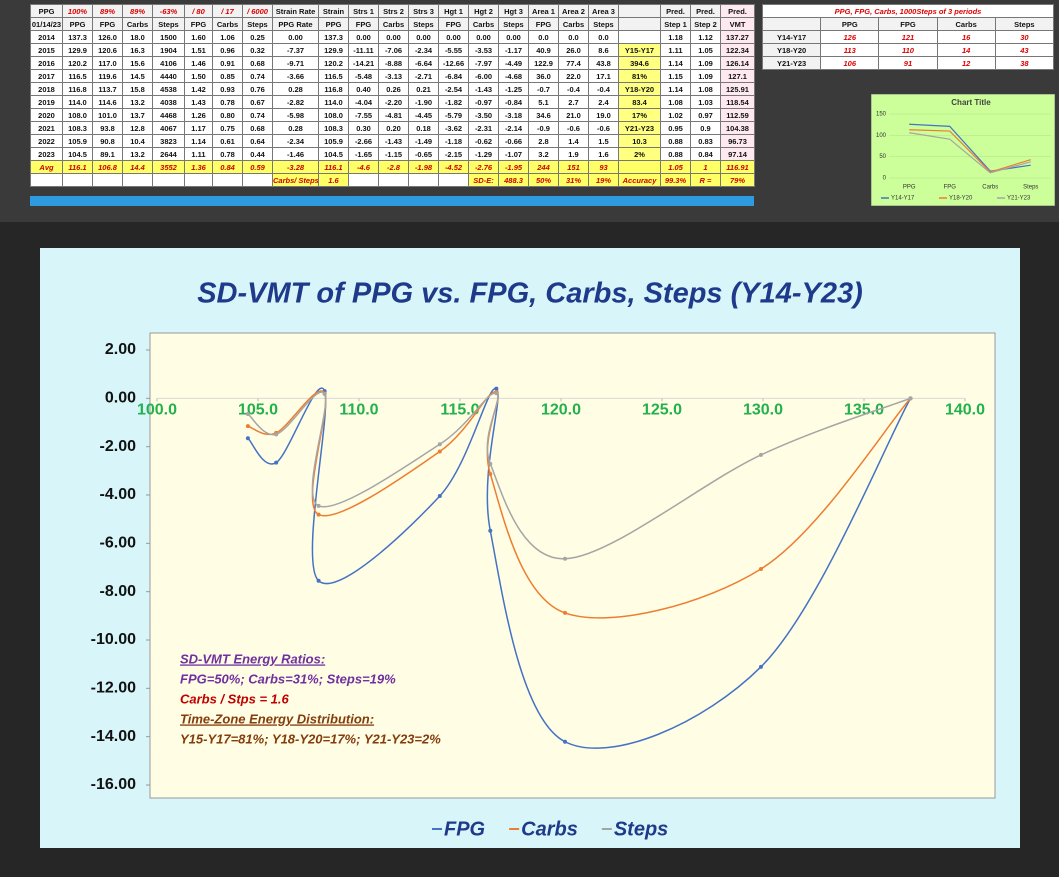  Describe the element at coordinates (295, 154) in the screenshot. I see `table-cell: -1.46` at that location.